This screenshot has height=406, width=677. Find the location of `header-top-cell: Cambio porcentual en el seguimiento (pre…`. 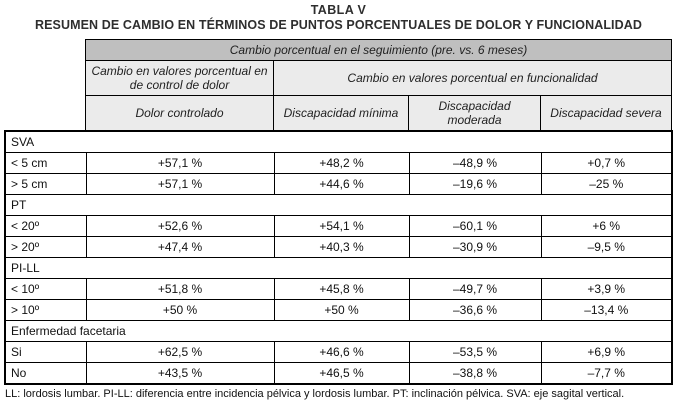

header-top-cell: Cambio porcentual en el seguimiento (pre… is located at coordinates (378, 50).